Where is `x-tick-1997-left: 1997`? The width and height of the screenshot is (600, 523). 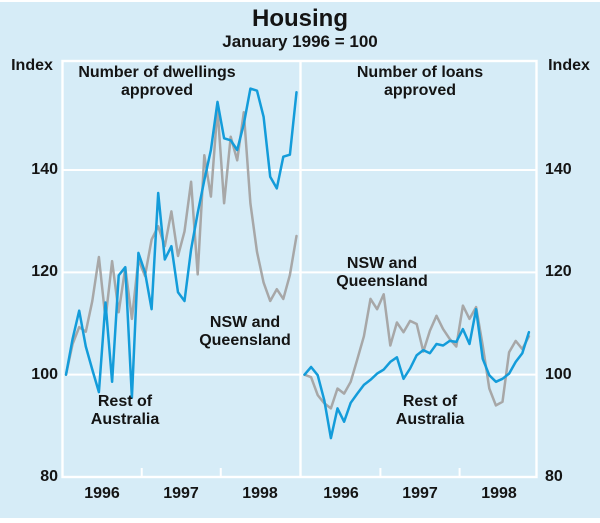 x-tick-1997-left: 1997 is located at coordinates (181, 493).